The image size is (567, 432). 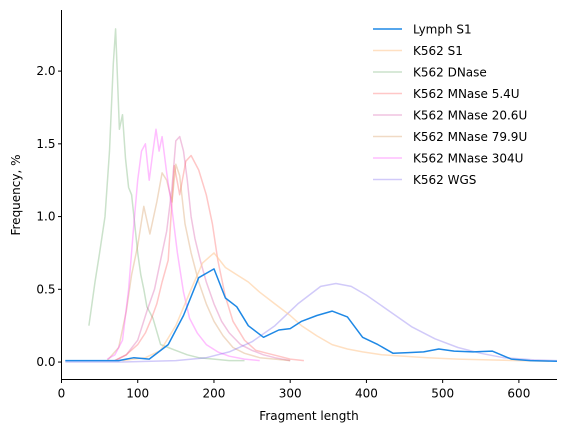 What do you see at coordinates (438, 51) in the screenshot?
I see `legend-label-k562-s1: K562 S1` at bounding box center [438, 51].